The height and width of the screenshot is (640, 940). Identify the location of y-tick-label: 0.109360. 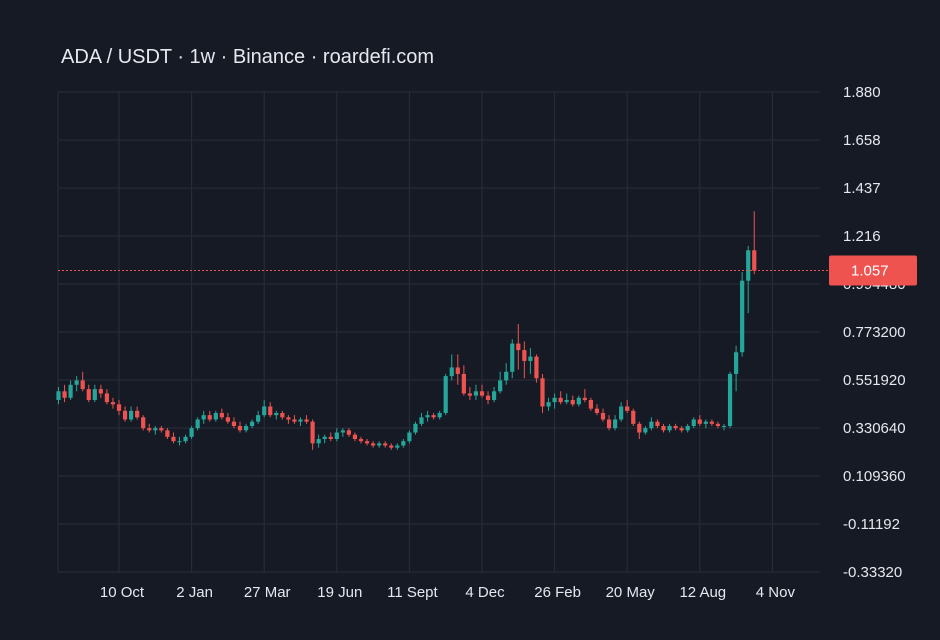
(874, 476).